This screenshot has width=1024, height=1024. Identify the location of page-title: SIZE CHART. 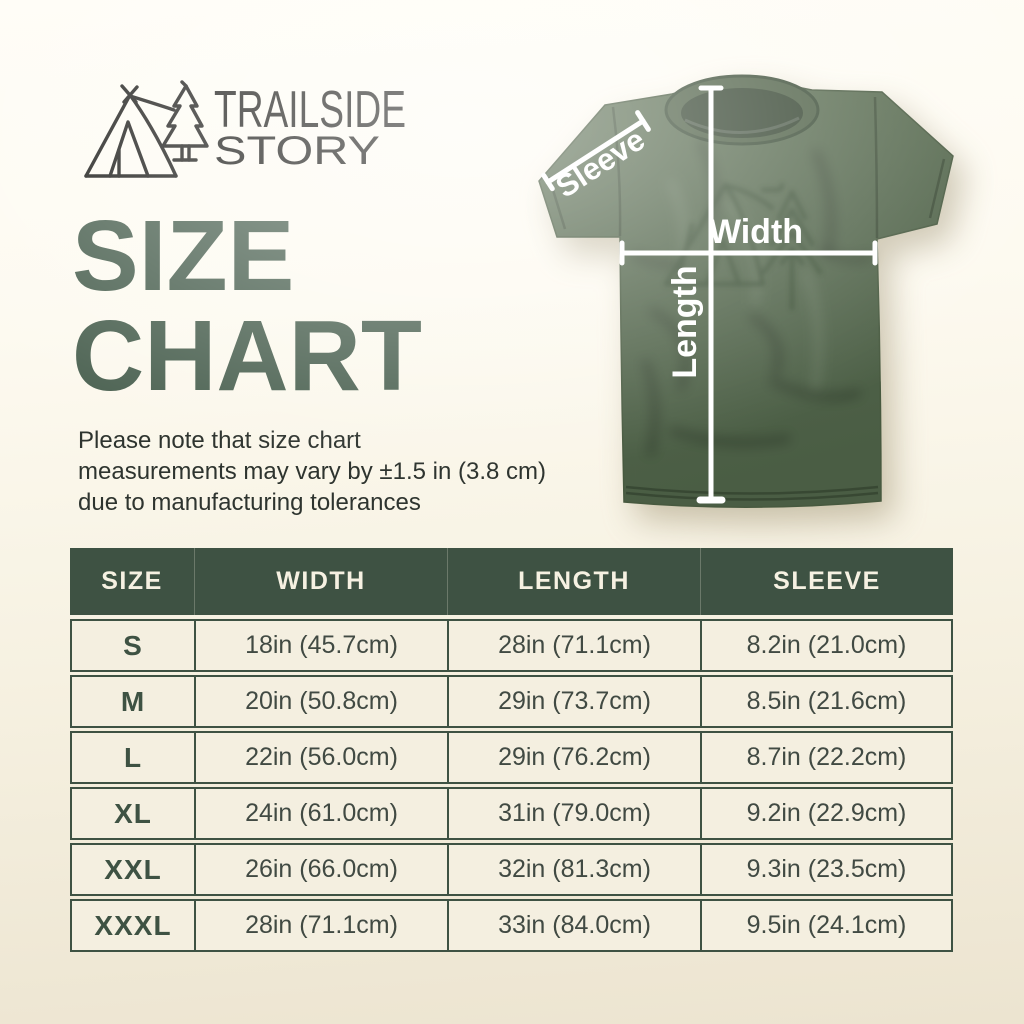
(247, 306).